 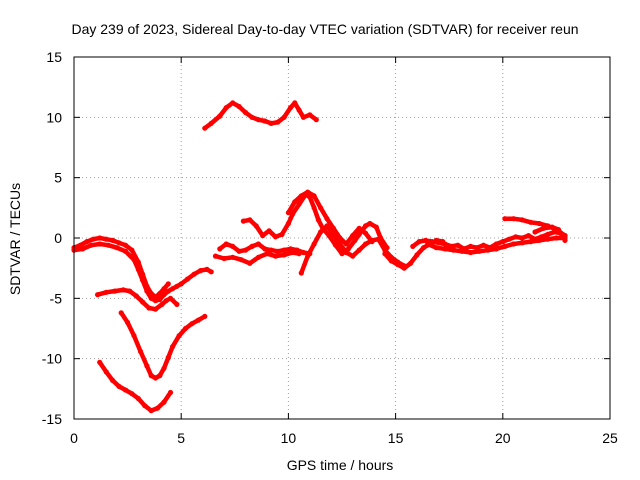 I want to click on y-axis-label: SDTVAR / TECUs, so click(x=15, y=239).